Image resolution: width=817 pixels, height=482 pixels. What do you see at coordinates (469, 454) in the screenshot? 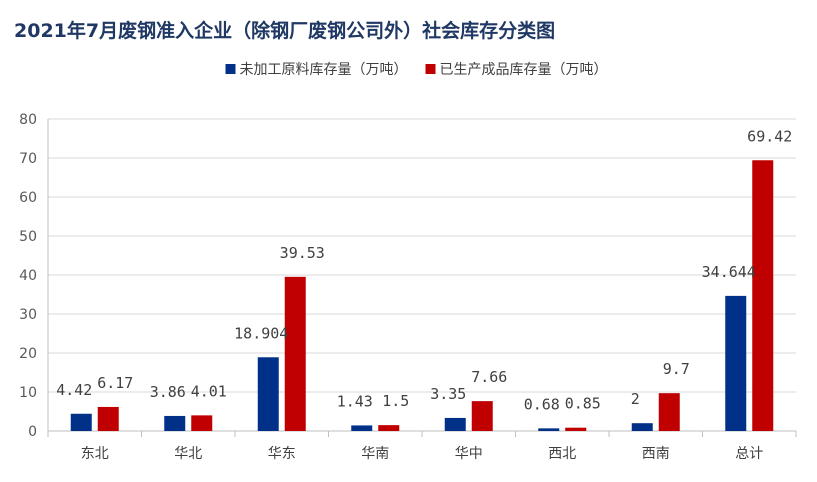
I see `x-category-label: 华中` at bounding box center [469, 454].